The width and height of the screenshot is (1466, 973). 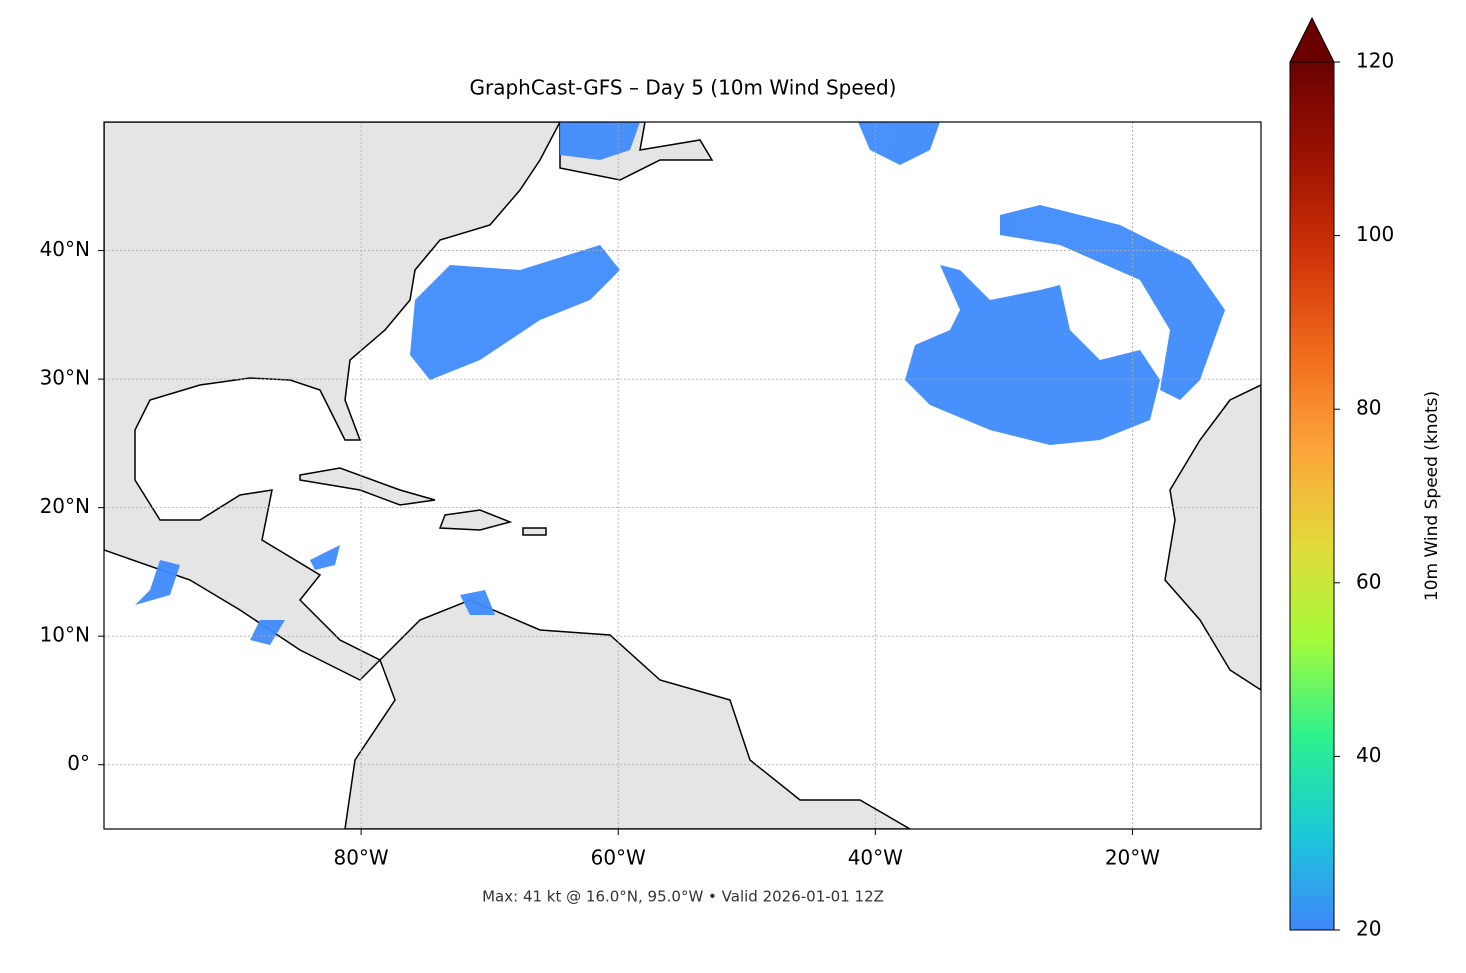 I want to click on colorbar-tick-label: 120, so click(x=1375, y=61).